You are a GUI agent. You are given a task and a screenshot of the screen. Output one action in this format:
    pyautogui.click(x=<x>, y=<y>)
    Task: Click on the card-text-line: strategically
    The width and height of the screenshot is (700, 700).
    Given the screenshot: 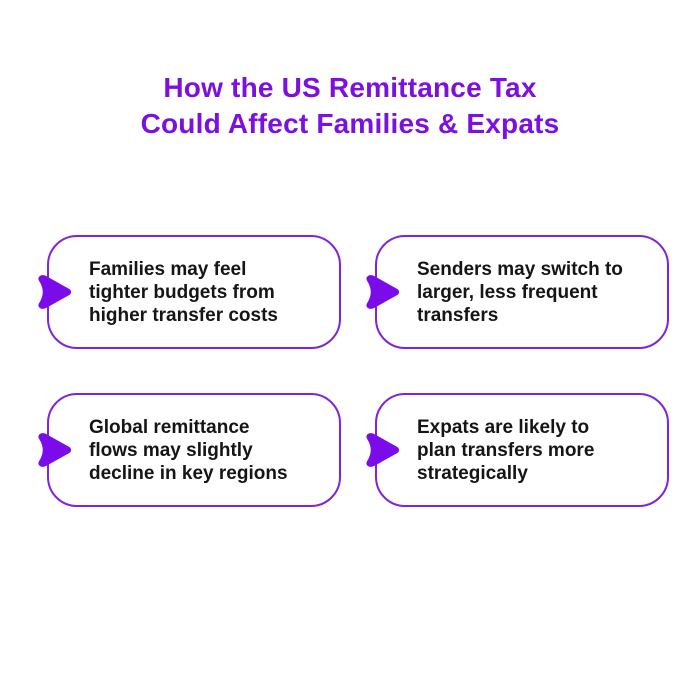 What is the action you would take?
    pyautogui.click(x=472, y=473)
    